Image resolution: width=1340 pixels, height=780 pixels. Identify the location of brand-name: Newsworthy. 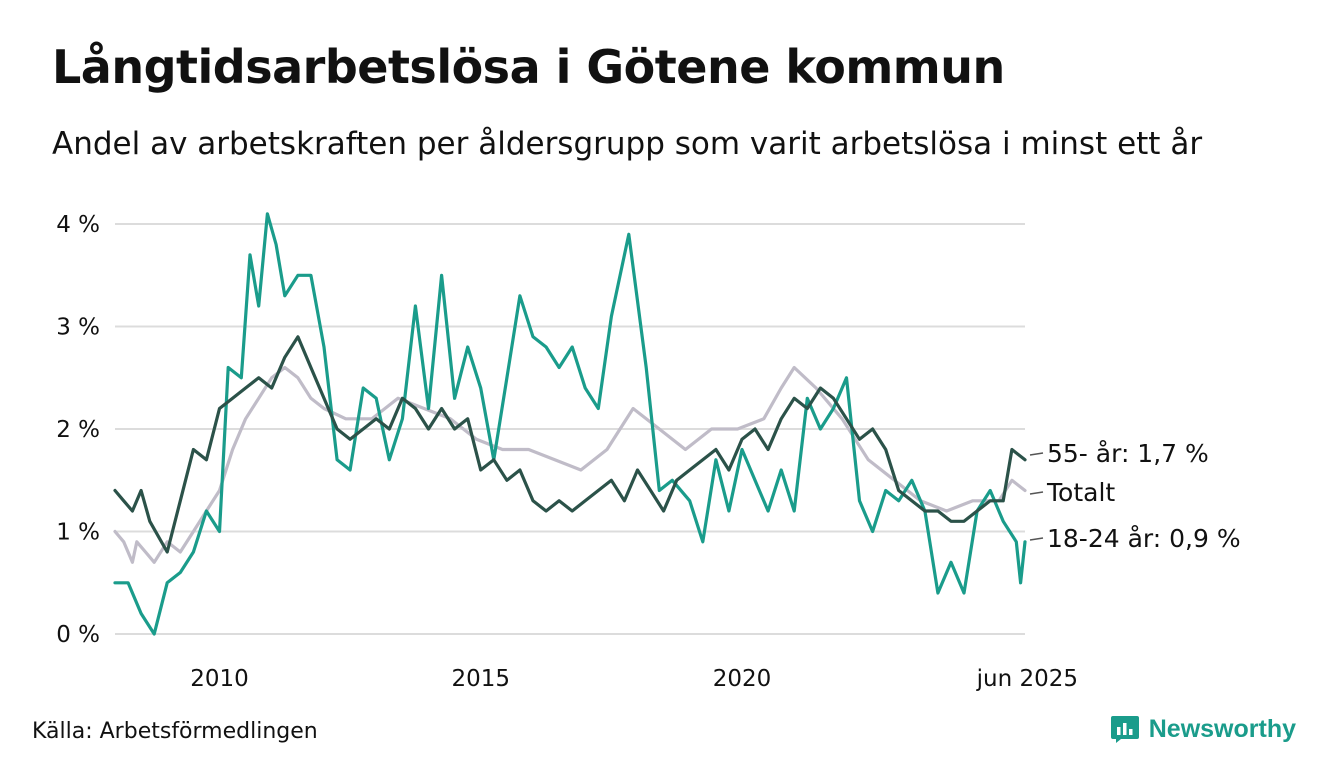
(1222, 728).